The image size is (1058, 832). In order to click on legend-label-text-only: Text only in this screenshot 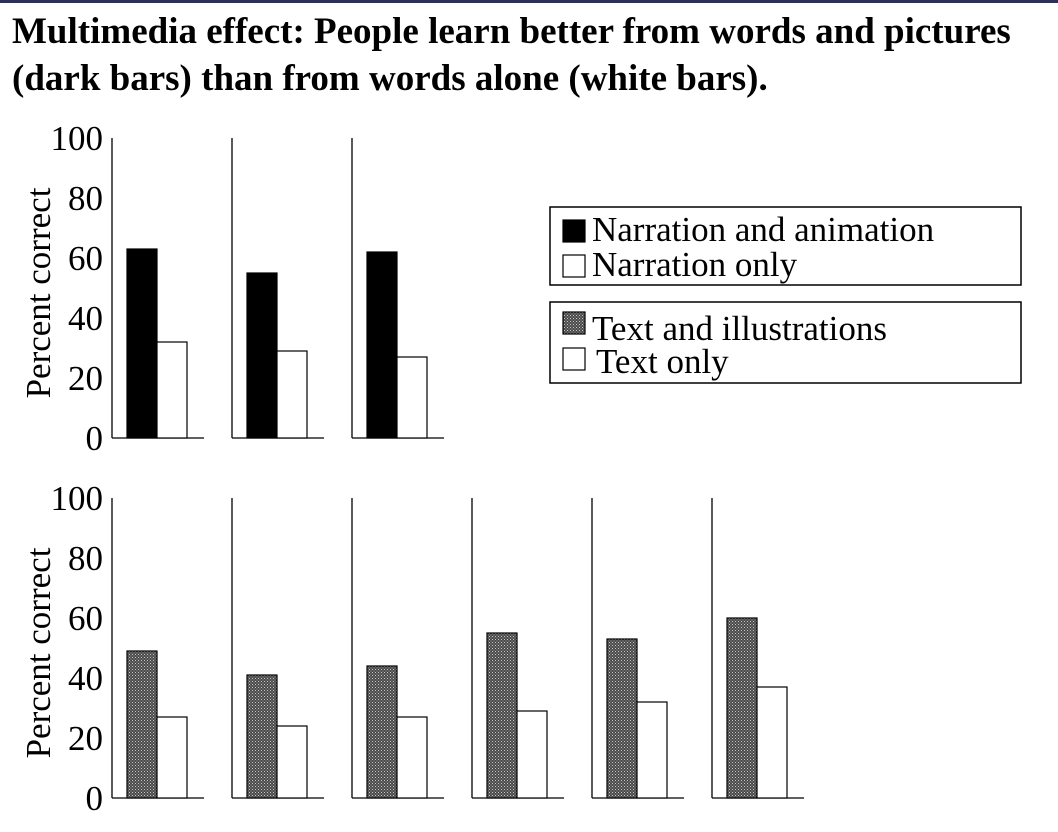, I will do `click(662, 361)`.